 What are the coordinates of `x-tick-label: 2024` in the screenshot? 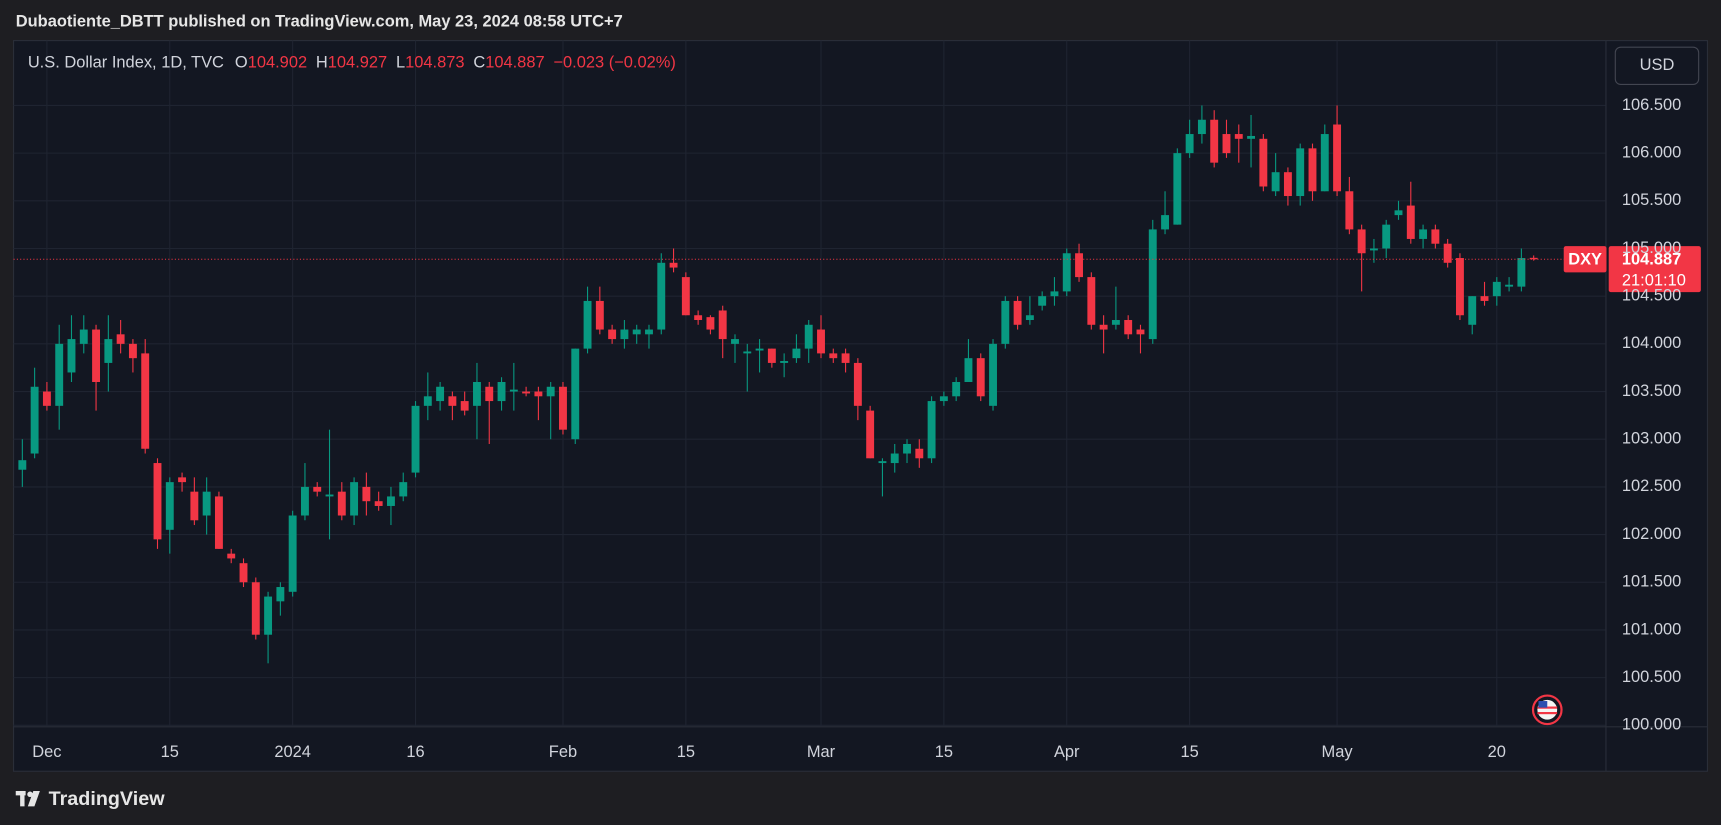 It's located at (292, 752).